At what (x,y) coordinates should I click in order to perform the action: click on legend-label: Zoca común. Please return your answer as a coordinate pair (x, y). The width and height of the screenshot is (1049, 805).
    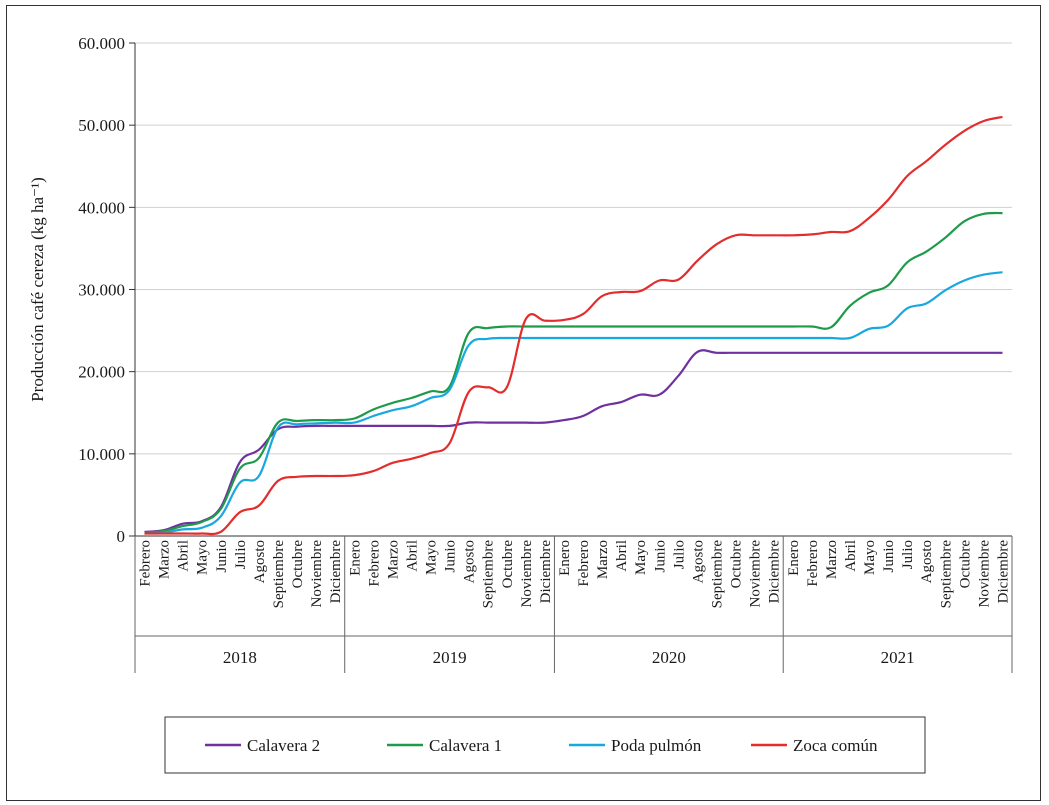
    Looking at the image, I should click on (835, 745).